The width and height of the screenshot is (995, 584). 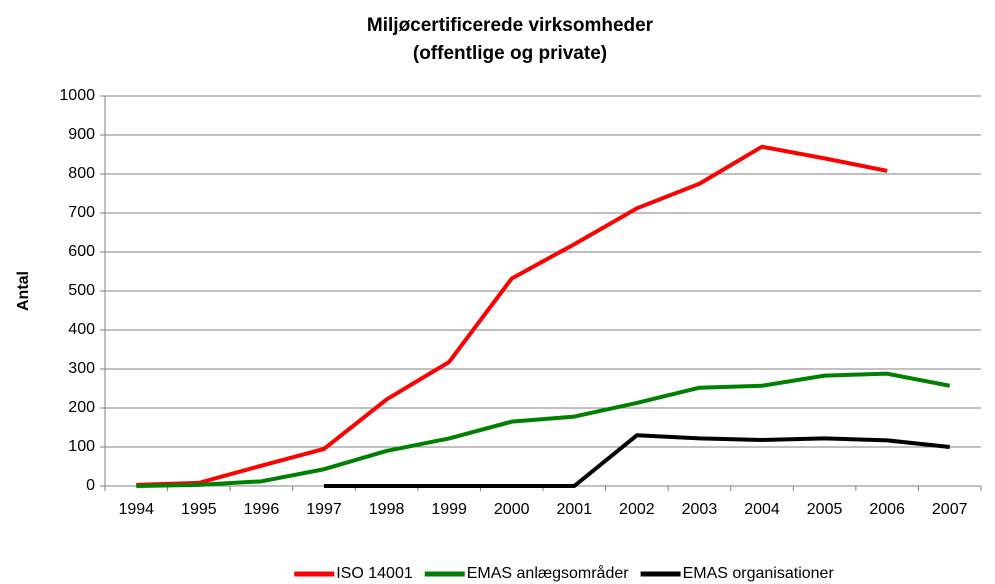 What do you see at coordinates (512, 509) in the screenshot?
I see `x-tick-label: 2000` at bounding box center [512, 509].